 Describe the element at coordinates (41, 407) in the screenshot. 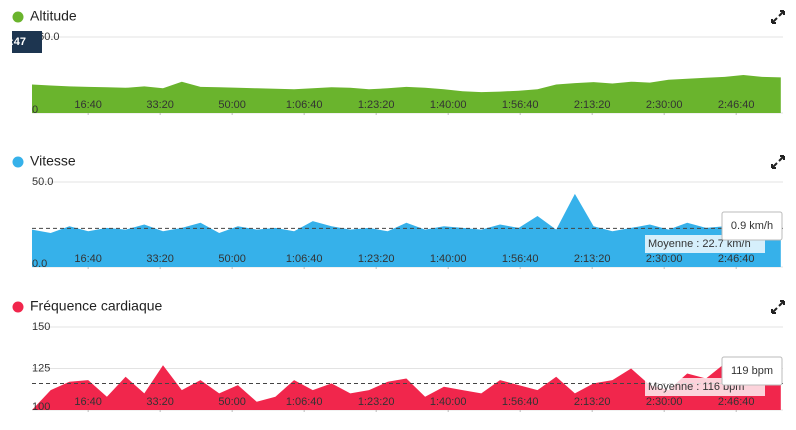

I see `y-tick-label: 100` at that location.